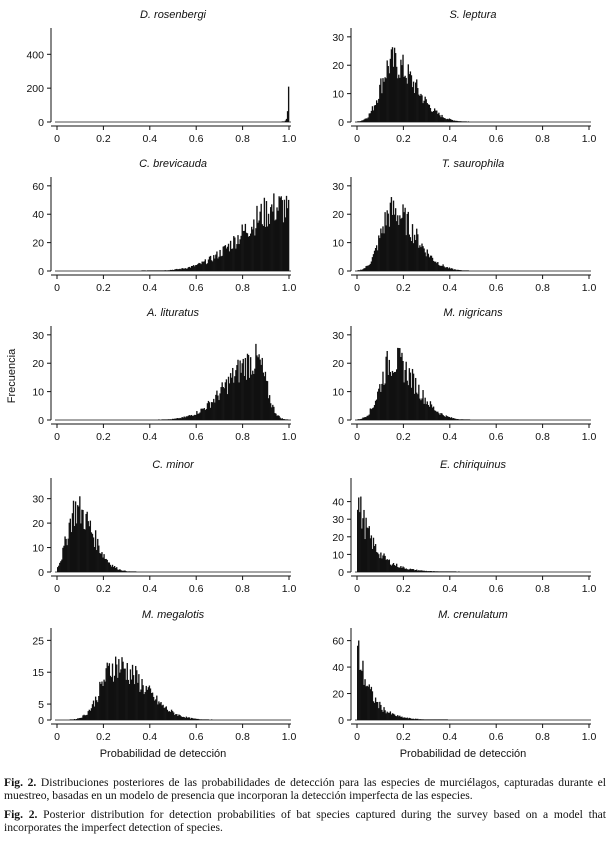 This screenshot has height=843, width=610. I want to click on caption-es-label: Fig. 2., so click(20, 782).